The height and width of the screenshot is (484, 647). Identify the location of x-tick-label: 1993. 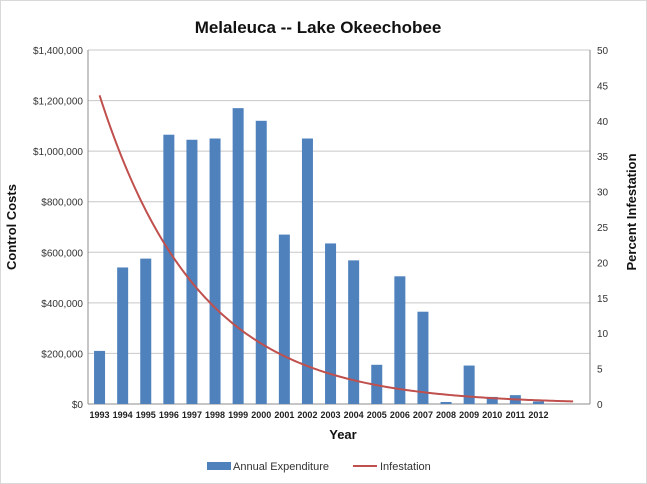
(100, 415).